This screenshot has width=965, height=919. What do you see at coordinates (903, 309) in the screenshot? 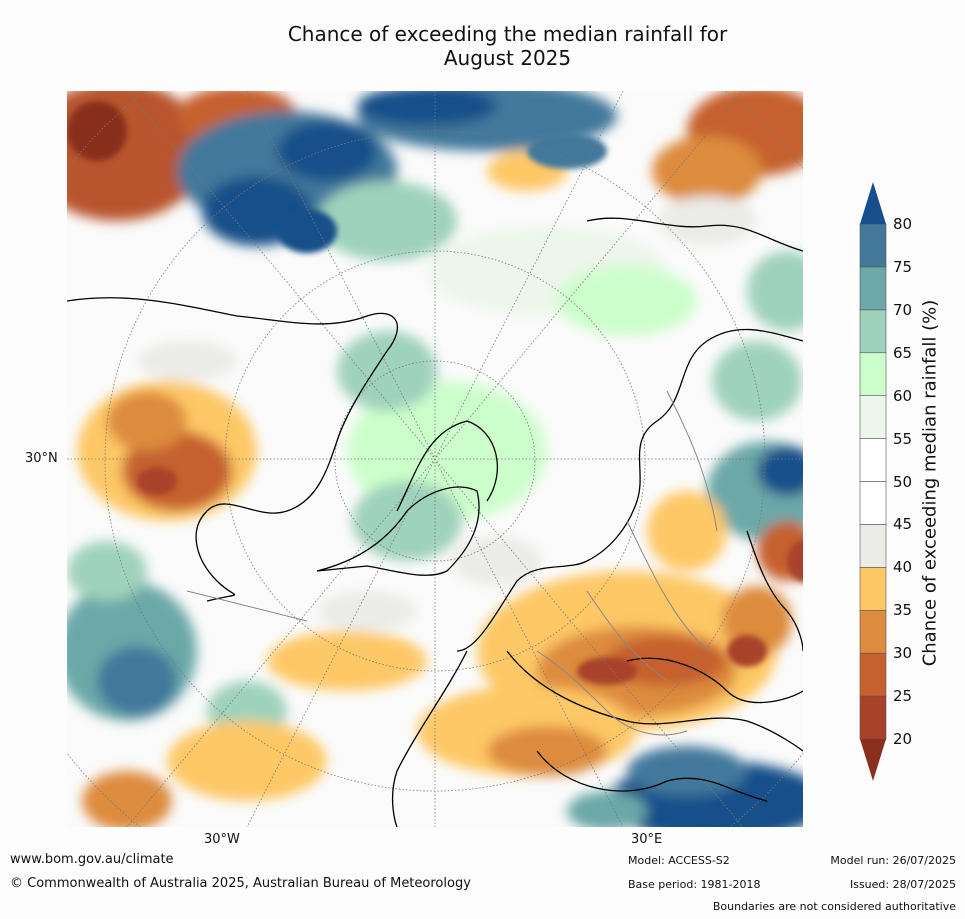
I see `colorbar-tick-label: 70` at bounding box center [903, 309].